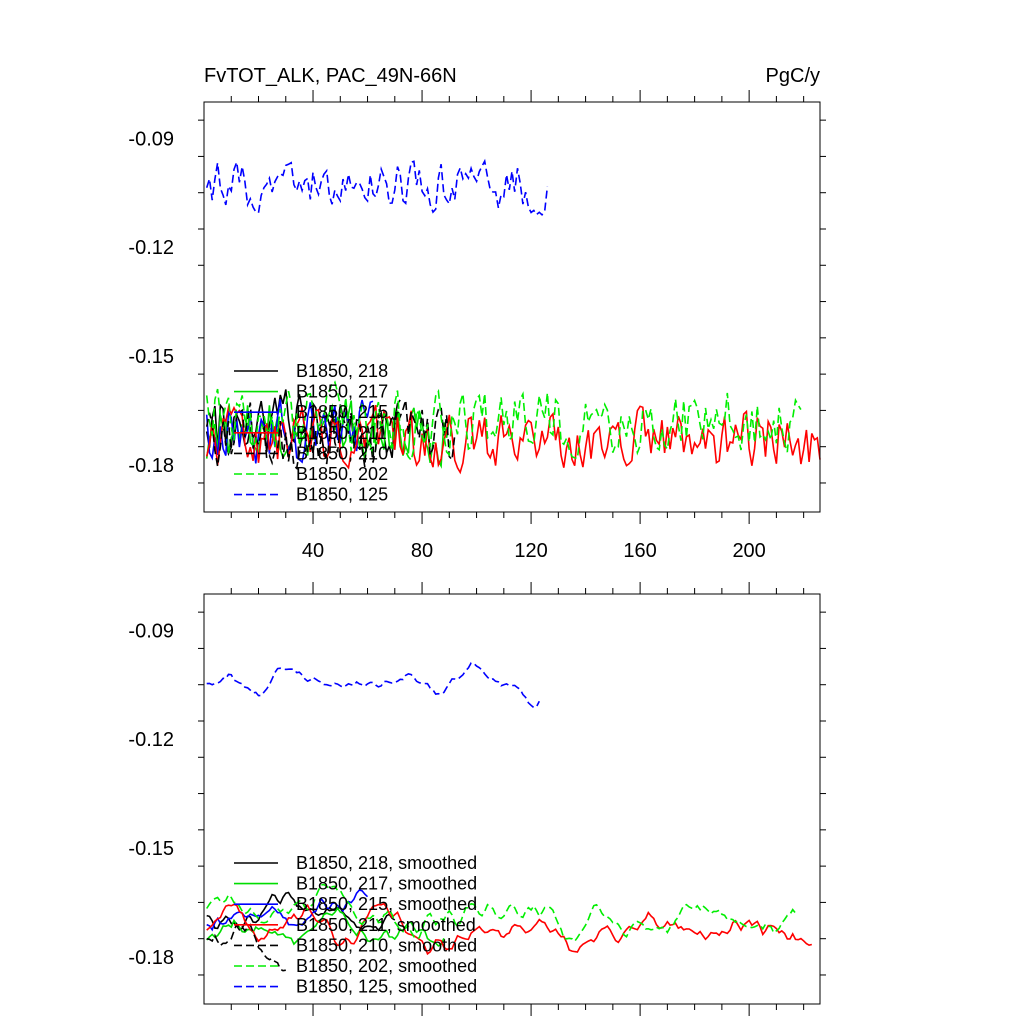 Image resolution: width=1024 pixels, height=1024 pixels. Describe the element at coordinates (342, 453) in the screenshot. I see `legend-label: B1850, 210` at that location.